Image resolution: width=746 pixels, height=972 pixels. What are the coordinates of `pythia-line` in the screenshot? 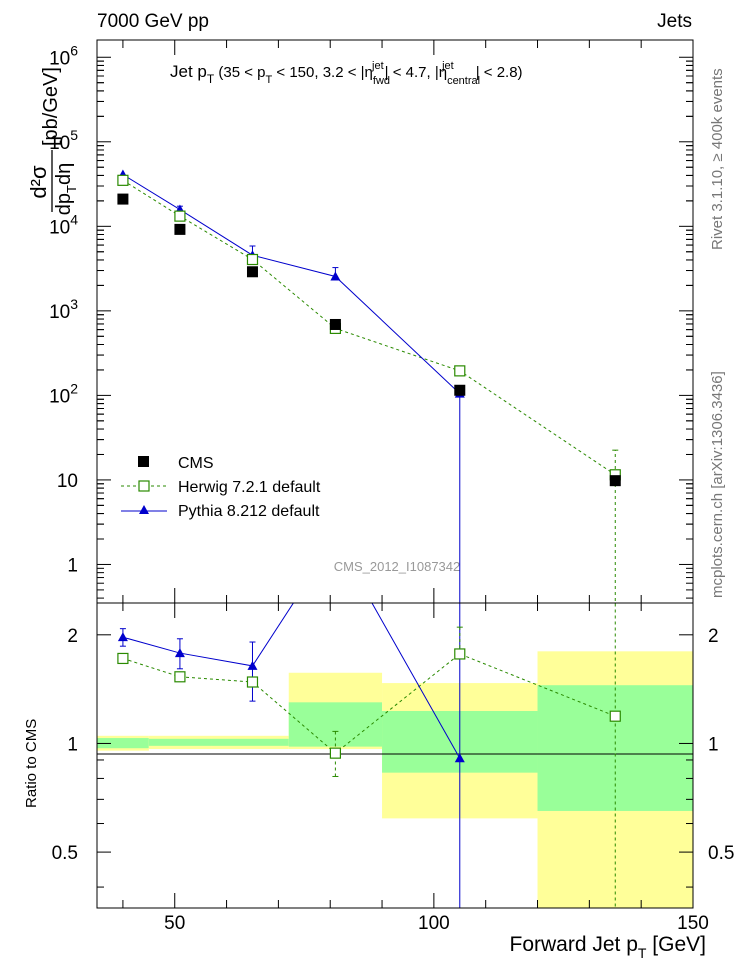 It's located at (291, 284).